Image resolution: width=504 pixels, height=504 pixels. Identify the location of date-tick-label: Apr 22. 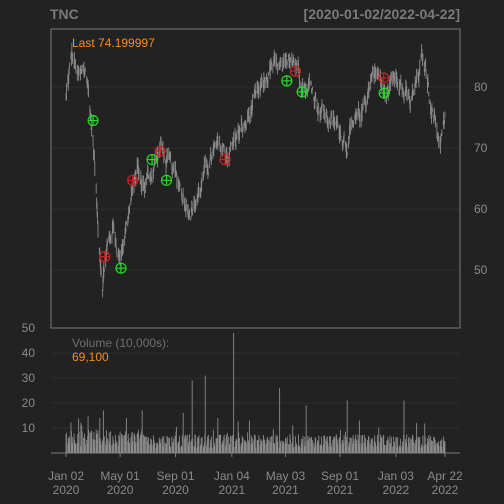
(445, 476).